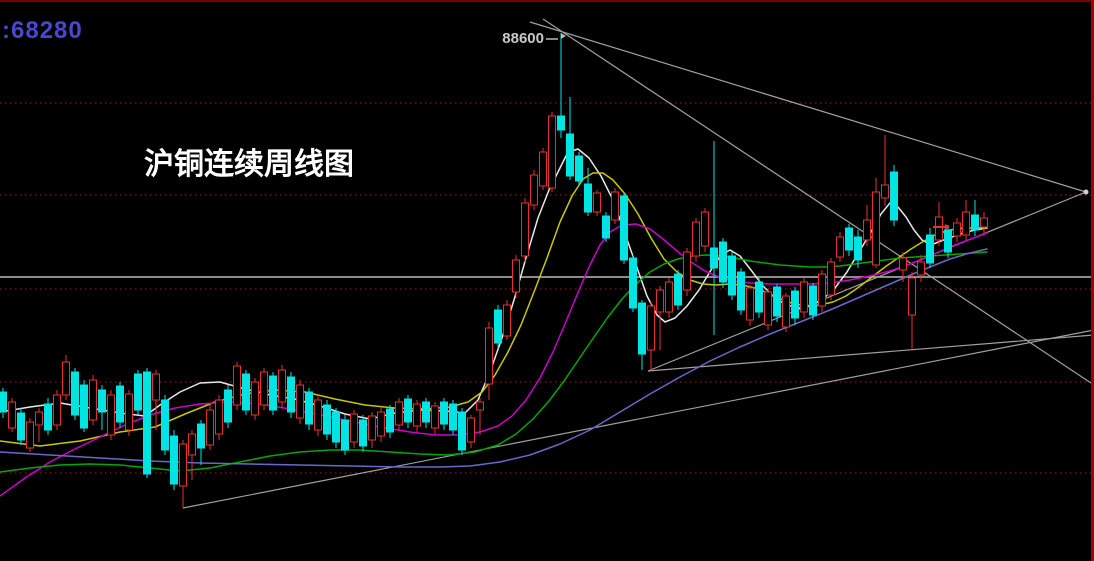  I want to click on red-marker-head, so click(947, 227).